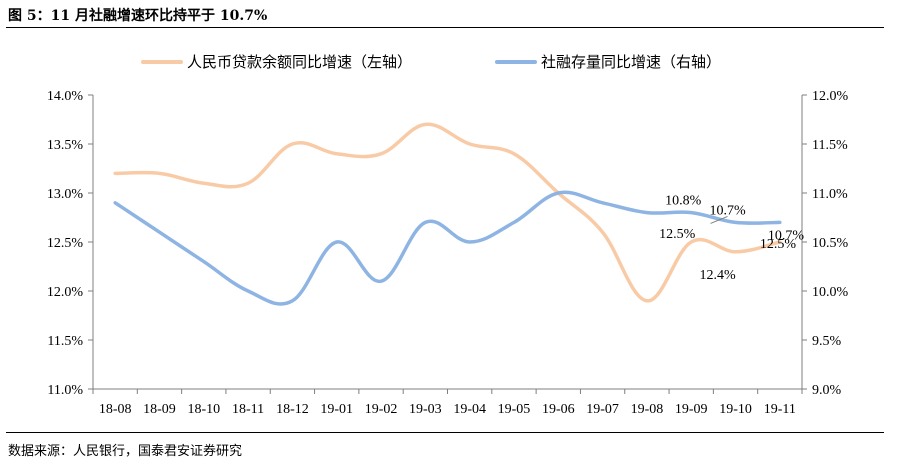  I want to click on x-tick-label: 19-02, so click(381, 409).